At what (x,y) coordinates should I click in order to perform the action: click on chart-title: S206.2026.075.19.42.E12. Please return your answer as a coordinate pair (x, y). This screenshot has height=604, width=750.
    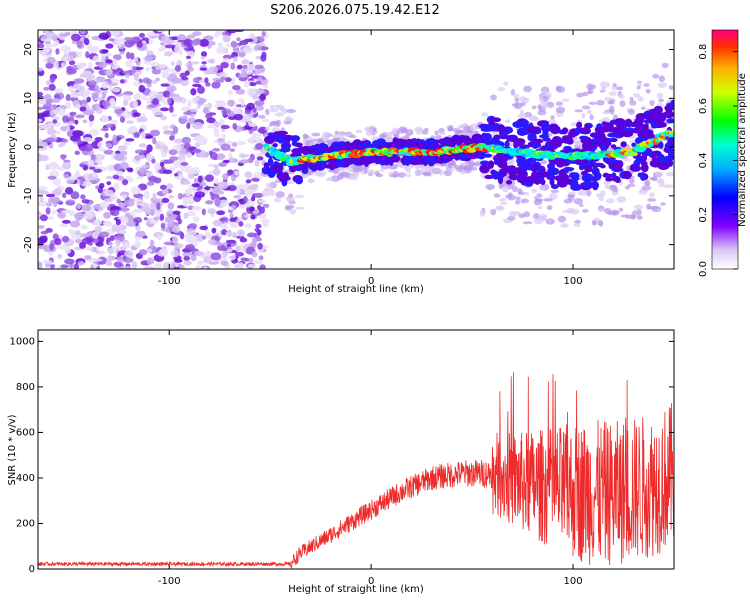
    Looking at the image, I should click on (354, 10).